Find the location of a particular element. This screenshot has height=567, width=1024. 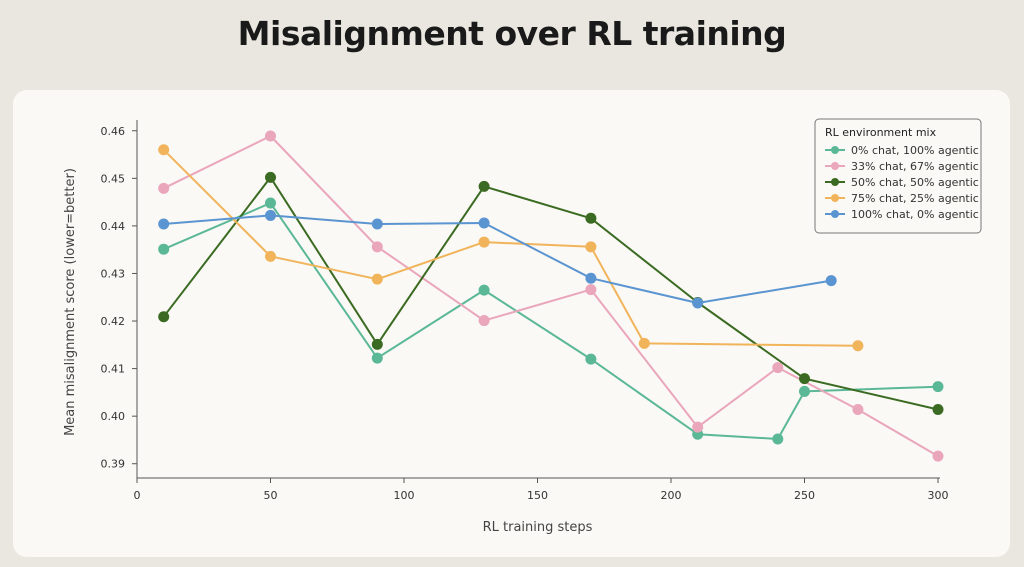

legend-item: 75% chat, 25% agentic is located at coordinates (902, 198).